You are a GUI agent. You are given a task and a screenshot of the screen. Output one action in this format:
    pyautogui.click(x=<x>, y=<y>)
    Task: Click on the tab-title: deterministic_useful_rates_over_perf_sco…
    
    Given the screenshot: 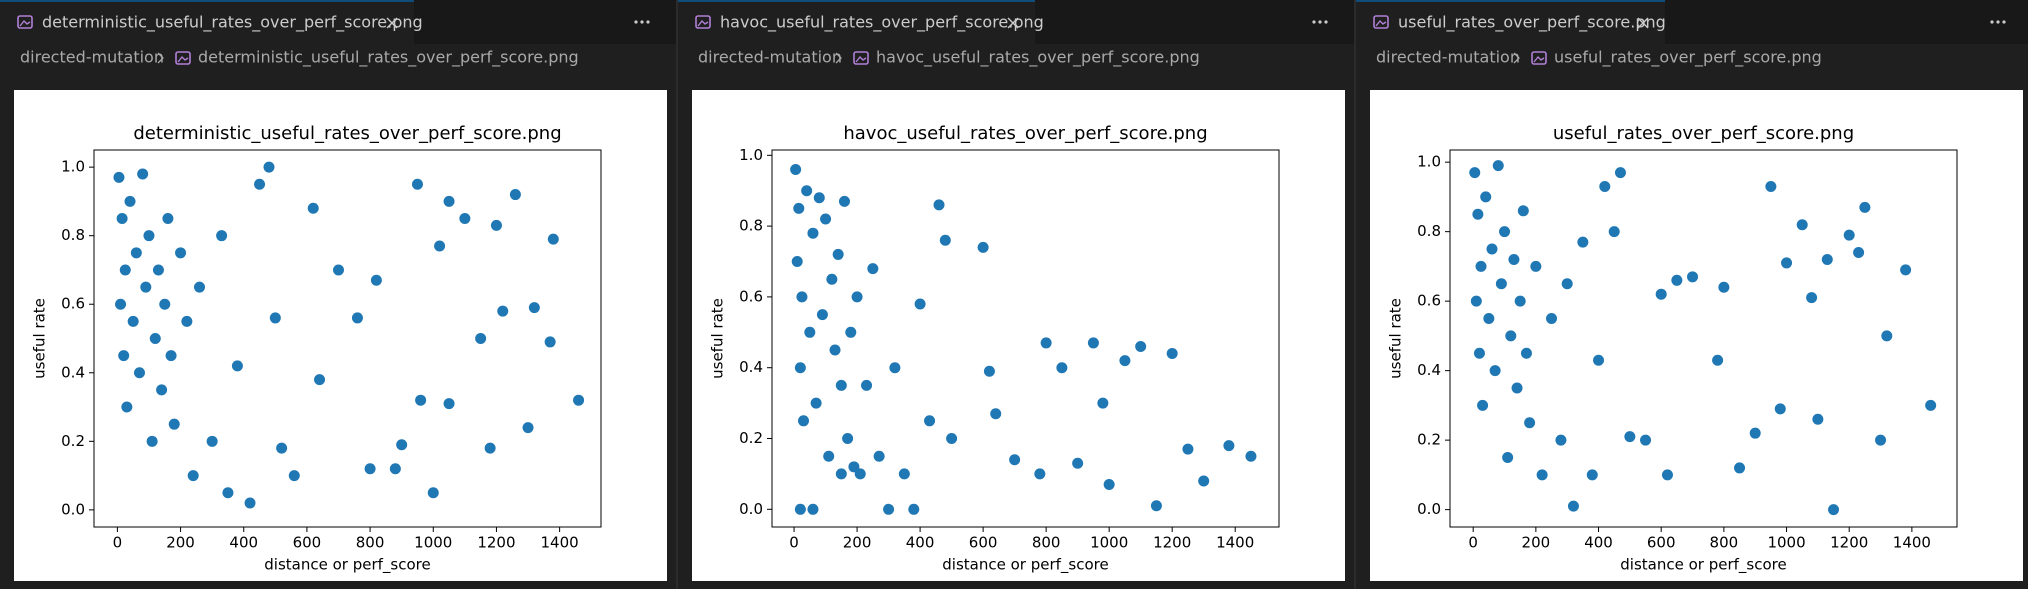 What is the action you would take?
    pyautogui.click(x=232, y=23)
    